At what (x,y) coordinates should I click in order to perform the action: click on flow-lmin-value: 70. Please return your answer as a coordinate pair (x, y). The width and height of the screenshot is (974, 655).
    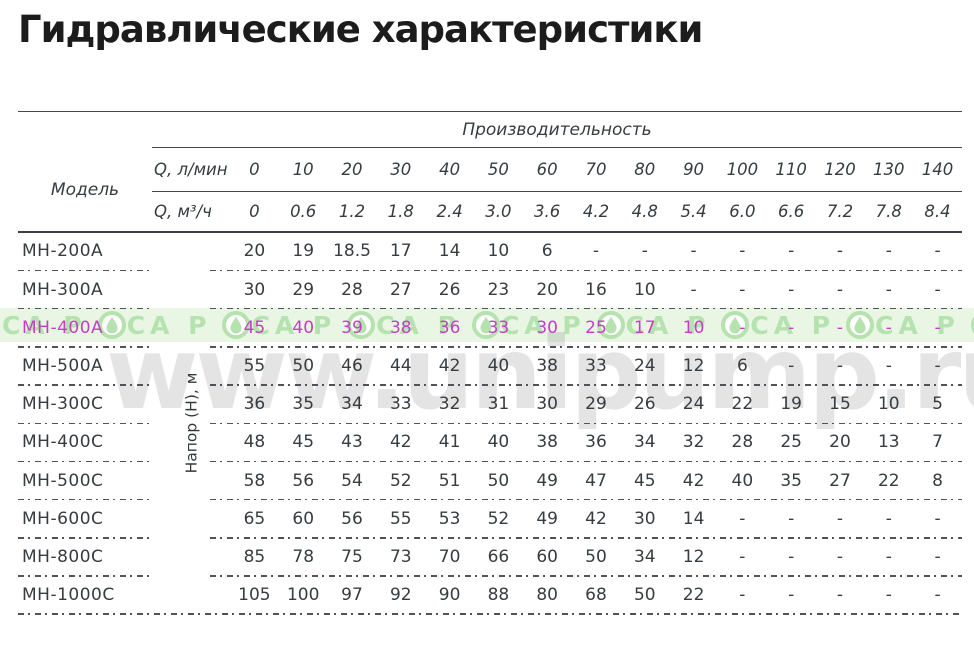
    Looking at the image, I should click on (596, 169).